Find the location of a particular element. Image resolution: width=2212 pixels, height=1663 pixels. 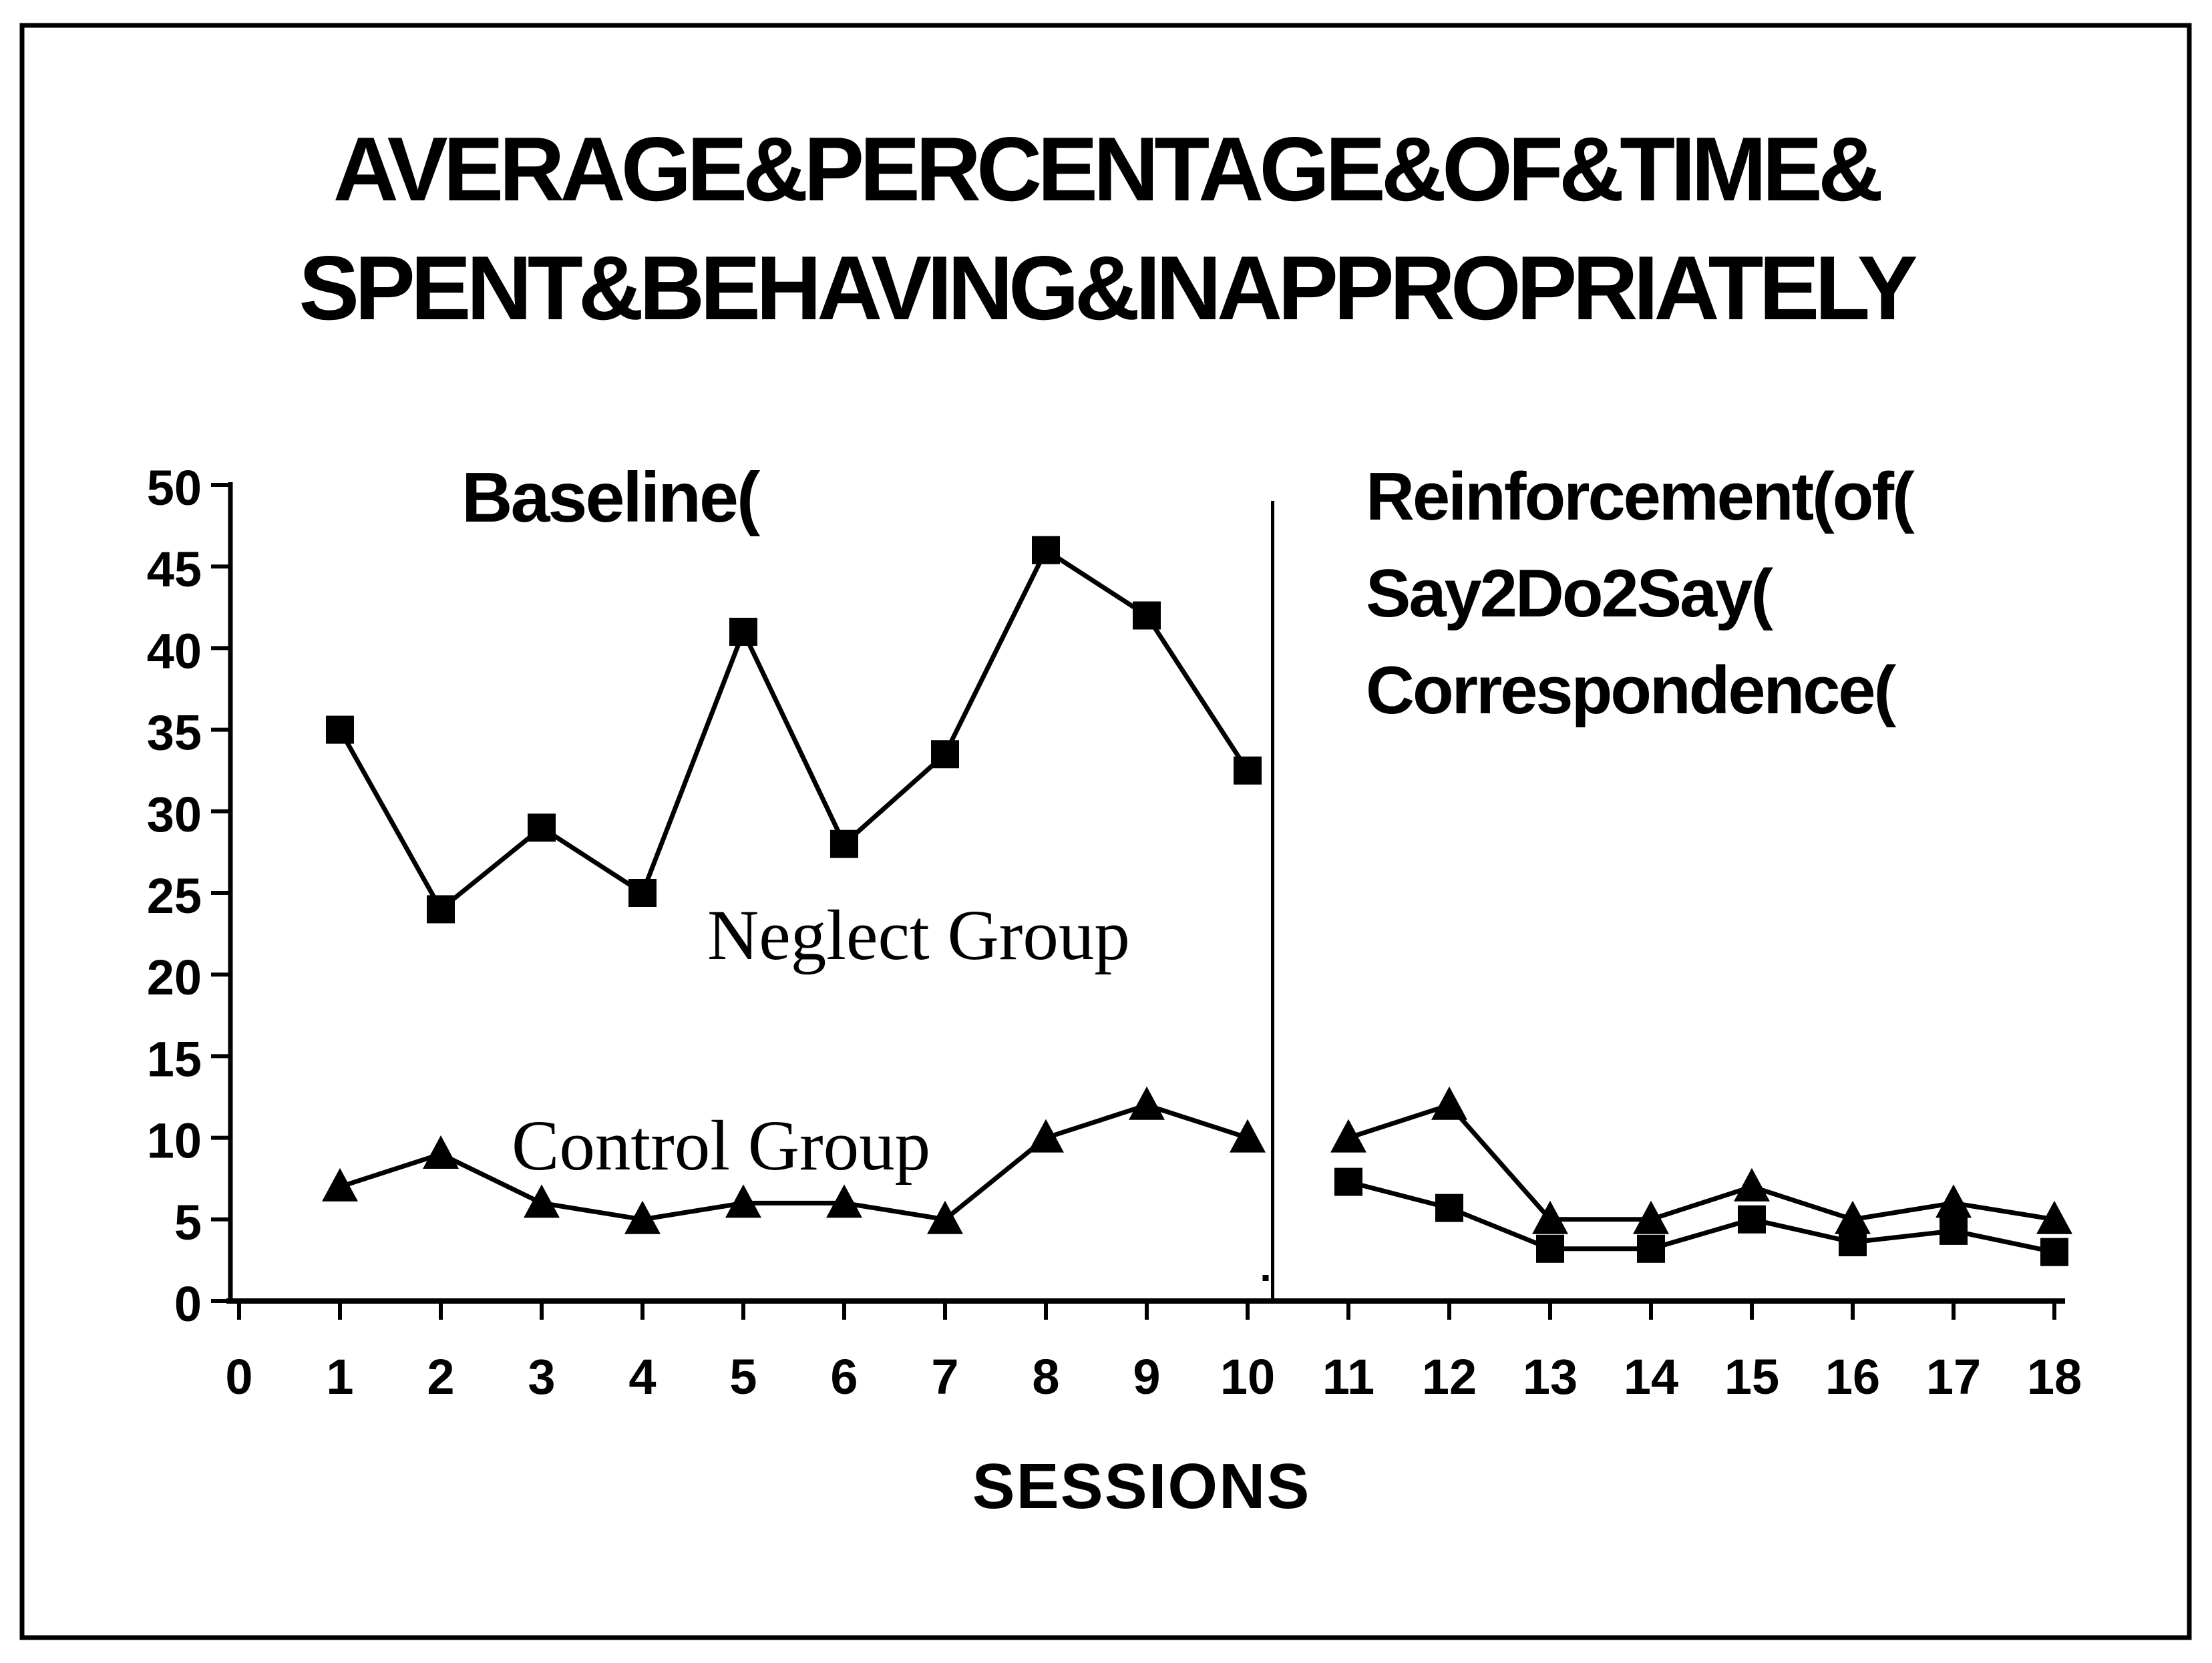

divider-dot is located at coordinates (1265, 1278).